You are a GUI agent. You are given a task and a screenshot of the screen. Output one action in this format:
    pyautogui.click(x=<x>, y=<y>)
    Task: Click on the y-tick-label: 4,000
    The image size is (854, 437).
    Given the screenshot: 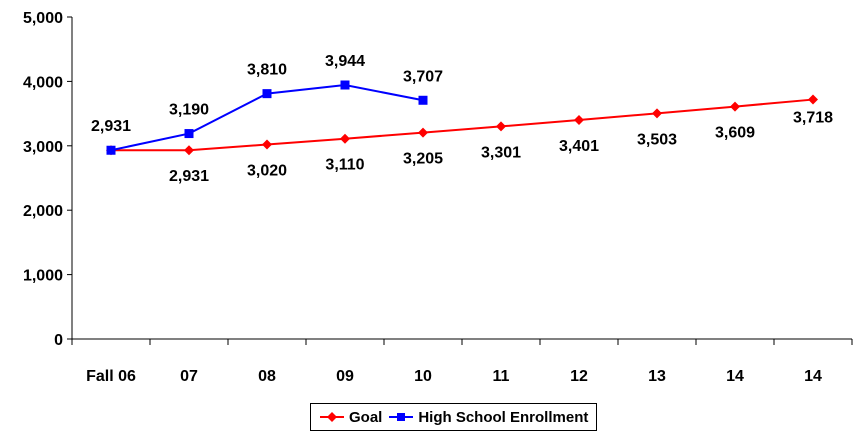 What is the action you would take?
    pyautogui.click(x=43, y=82)
    